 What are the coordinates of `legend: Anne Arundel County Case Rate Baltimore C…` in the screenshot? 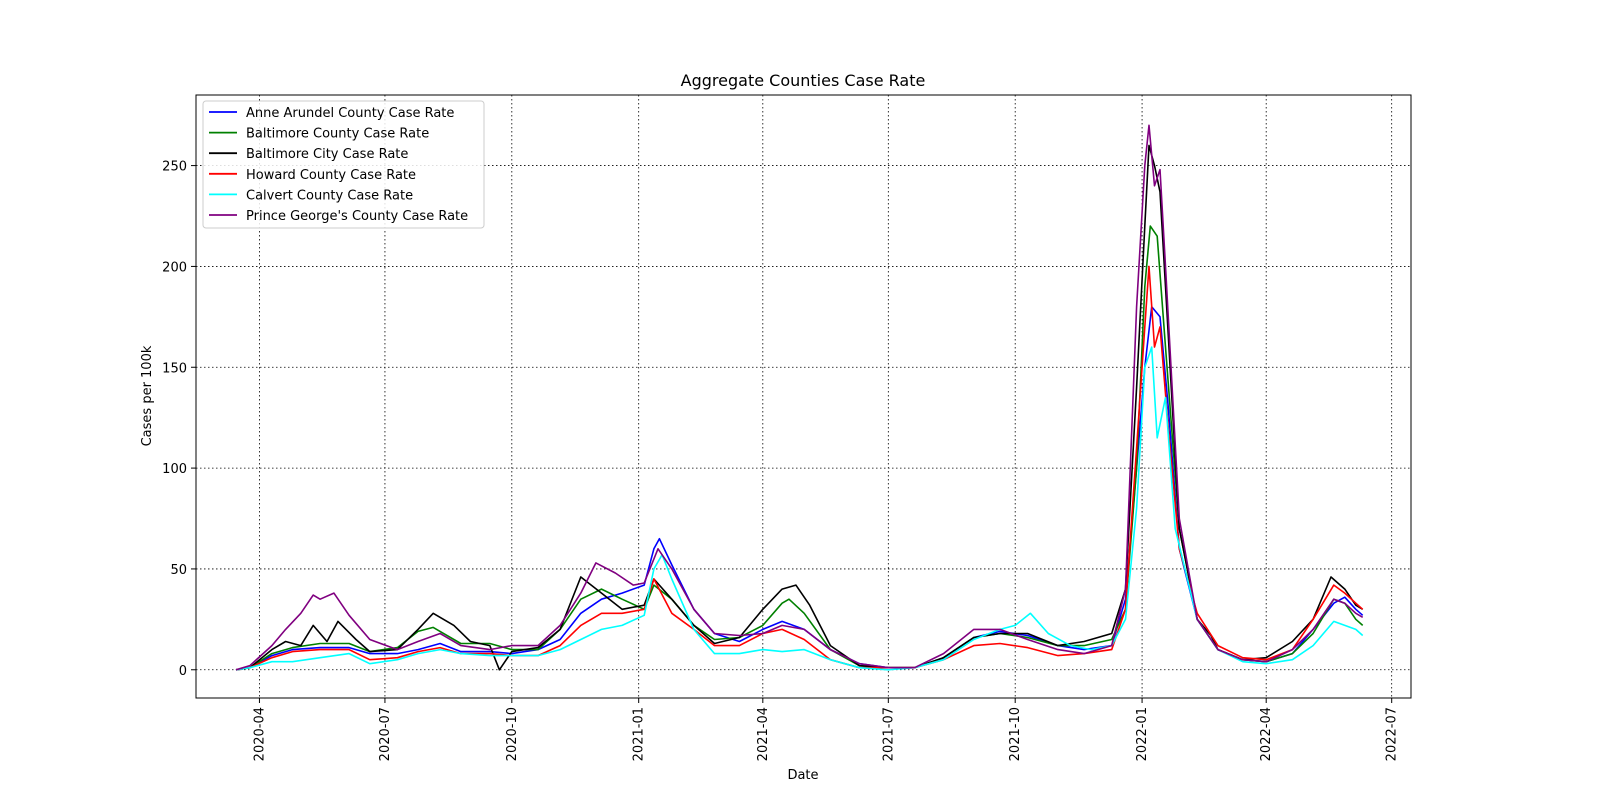 It's located at (343, 164).